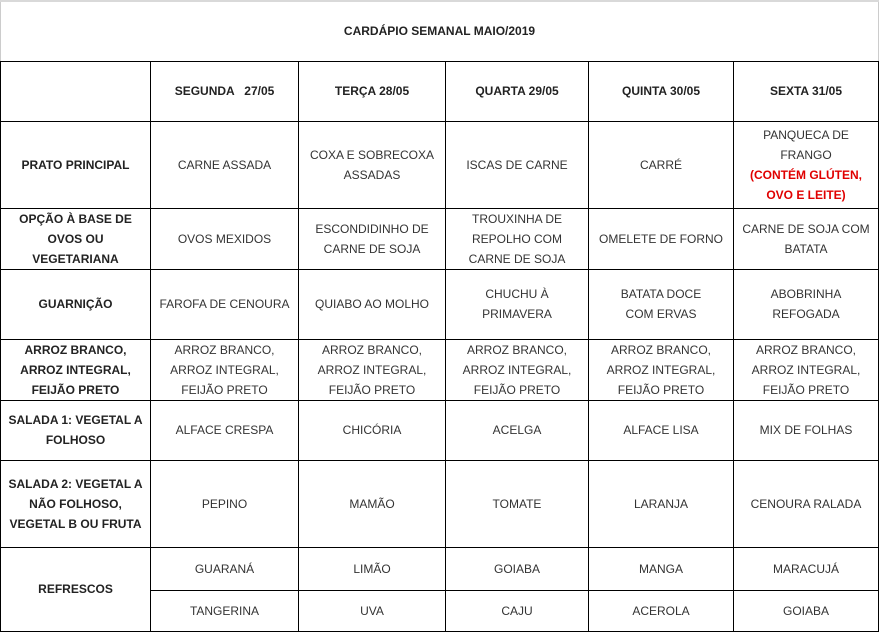 The image size is (879, 632). What do you see at coordinates (806, 238) in the screenshot?
I see `menu-cell: CARNE DE SOJA COM BATATA` at bounding box center [806, 238].